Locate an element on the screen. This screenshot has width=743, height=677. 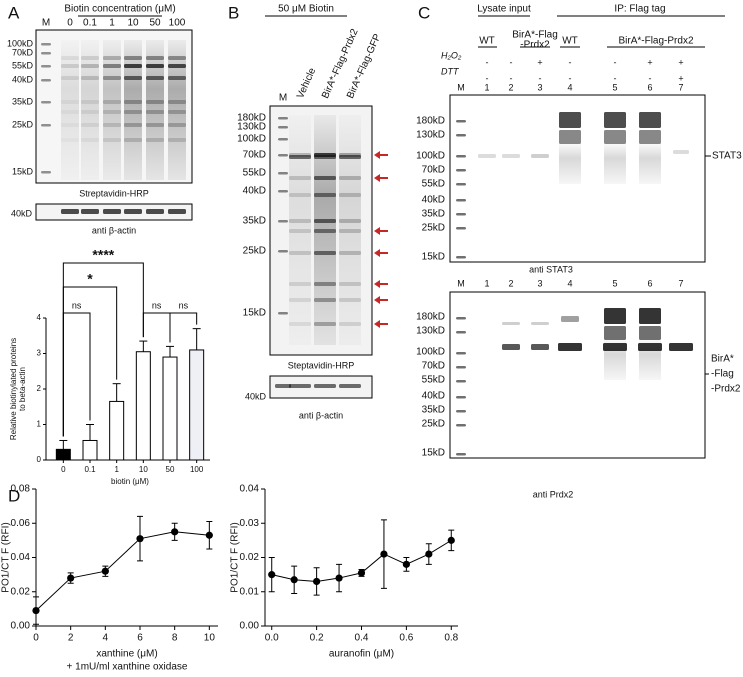
size-marker: 55kD is located at coordinates (254, 173).